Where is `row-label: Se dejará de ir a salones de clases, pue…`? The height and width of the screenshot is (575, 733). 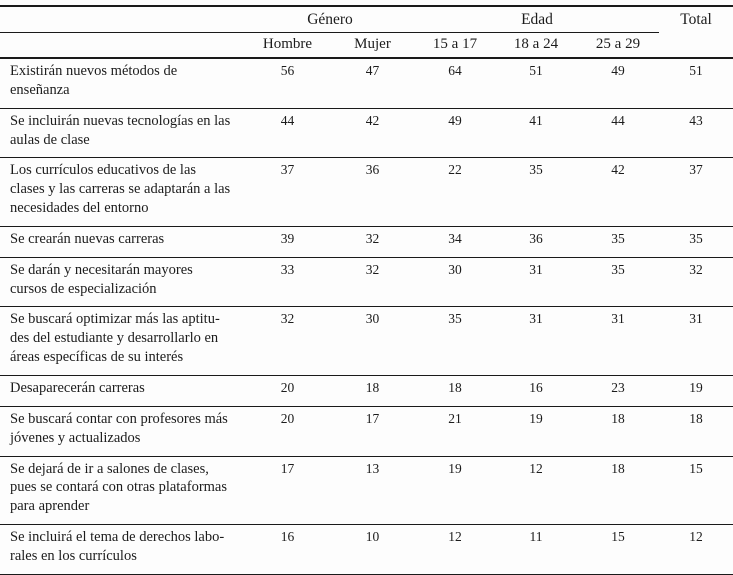
row-label: Se dejará de ir a salones de clases, pue… is located at coordinates (122, 491).